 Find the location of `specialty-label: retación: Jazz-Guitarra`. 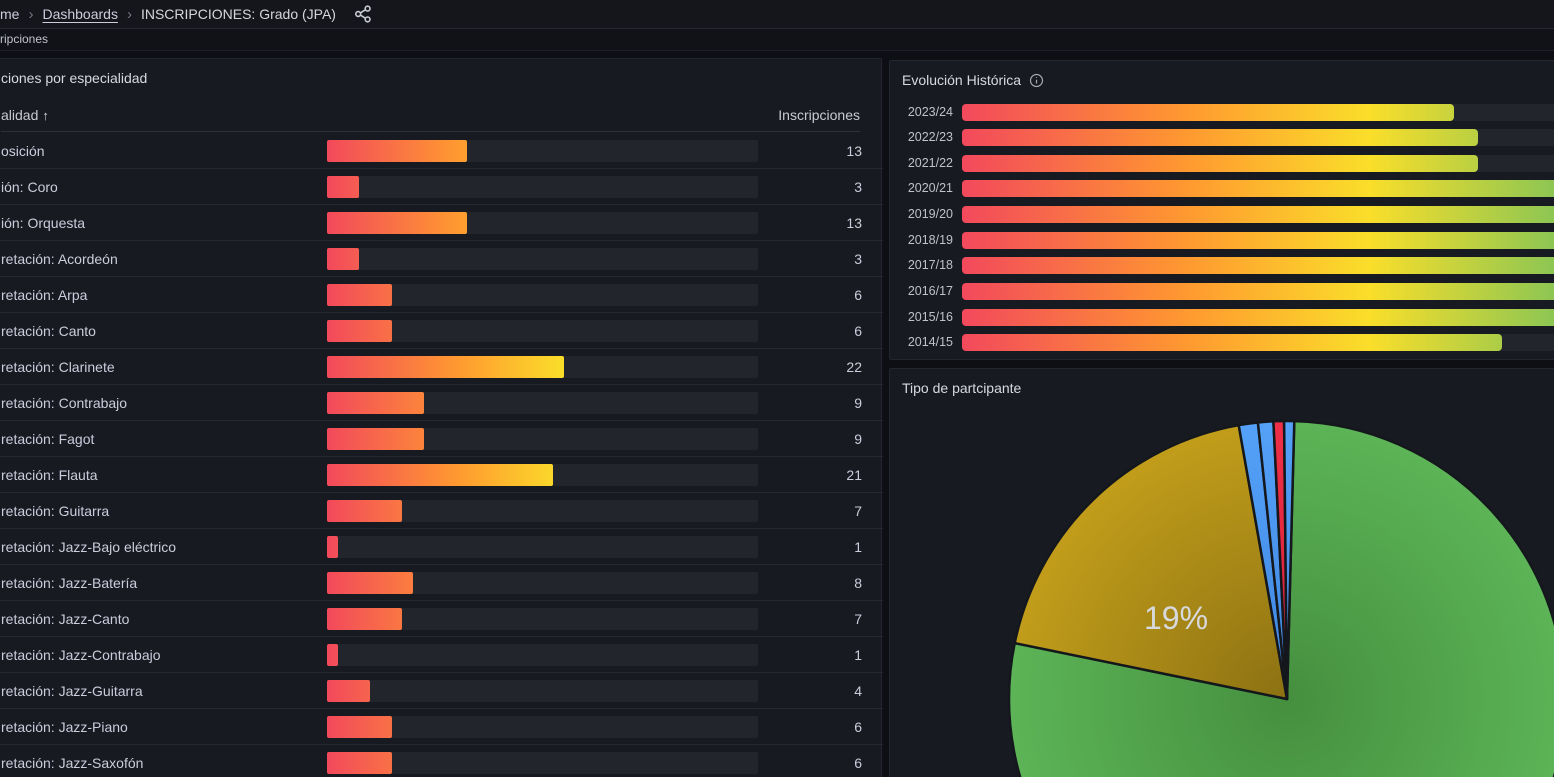

specialty-label: retación: Jazz-Guitarra is located at coordinates (72, 690).